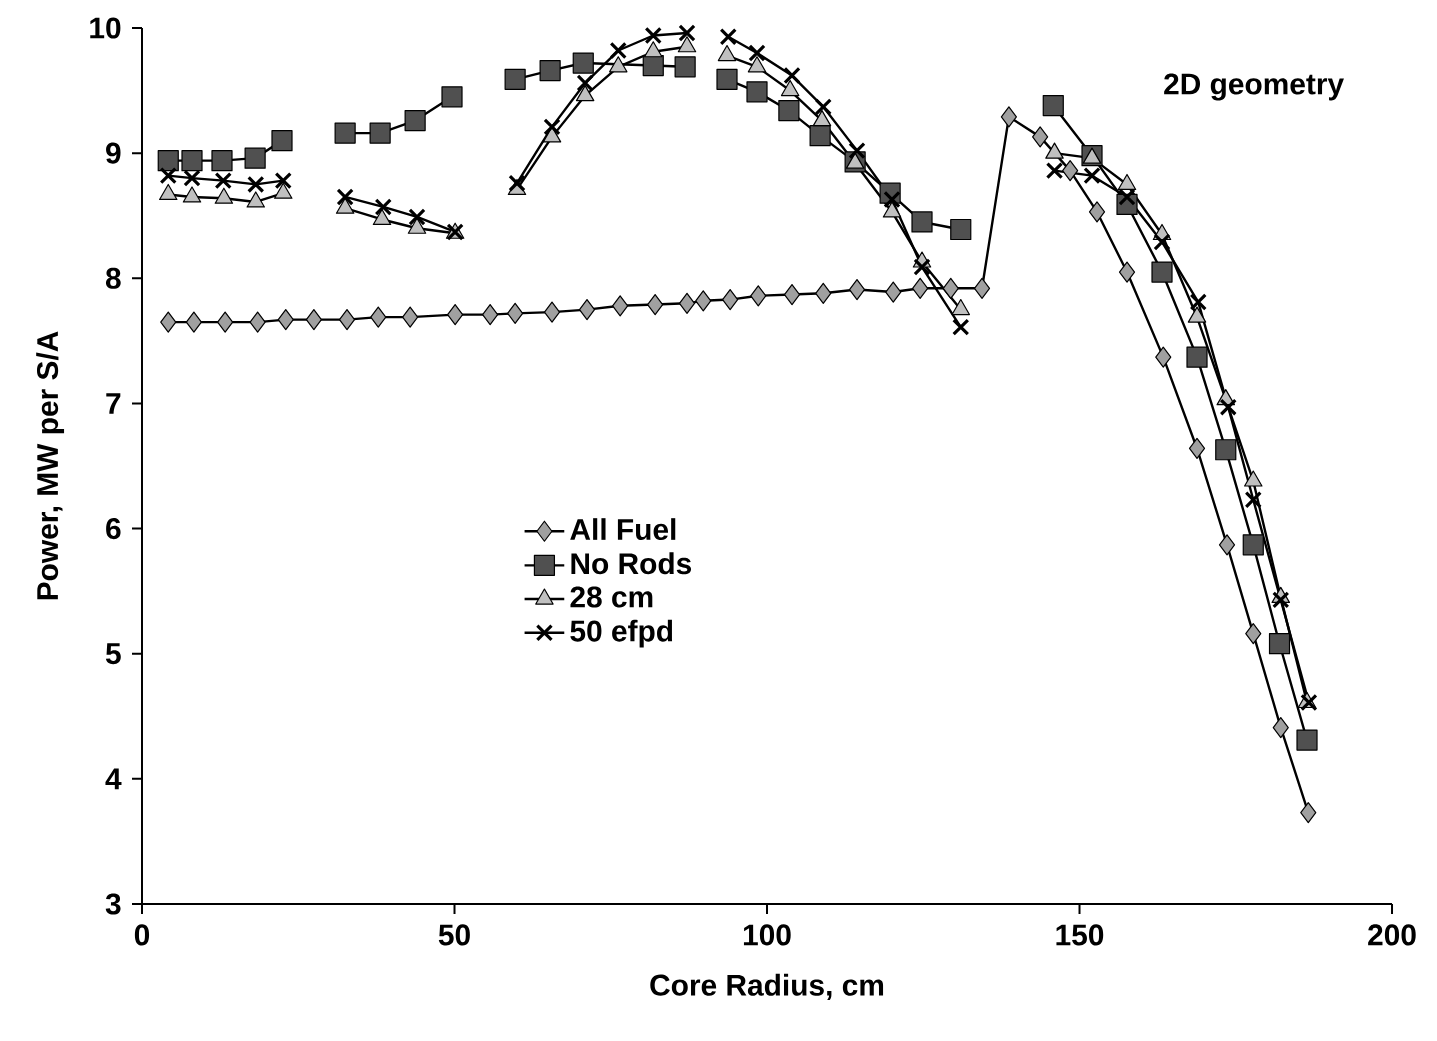 Image resolution: width=1437 pixels, height=1041 pixels. What do you see at coordinates (454, 935) in the screenshot?
I see `x-tick-label: 50` at bounding box center [454, 935].